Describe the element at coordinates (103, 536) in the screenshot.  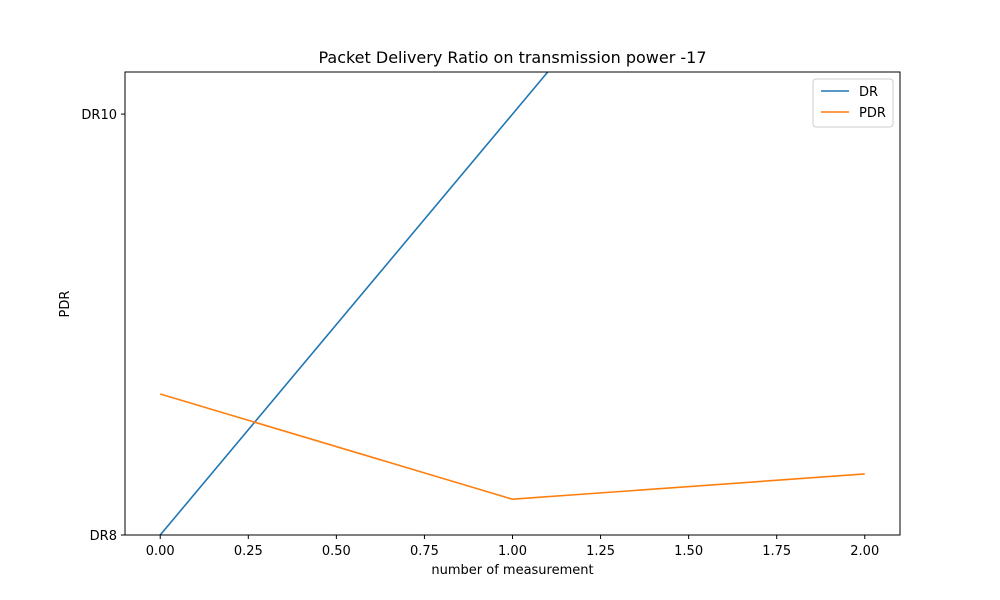
I see `y-tick-label: DR8` at that location.